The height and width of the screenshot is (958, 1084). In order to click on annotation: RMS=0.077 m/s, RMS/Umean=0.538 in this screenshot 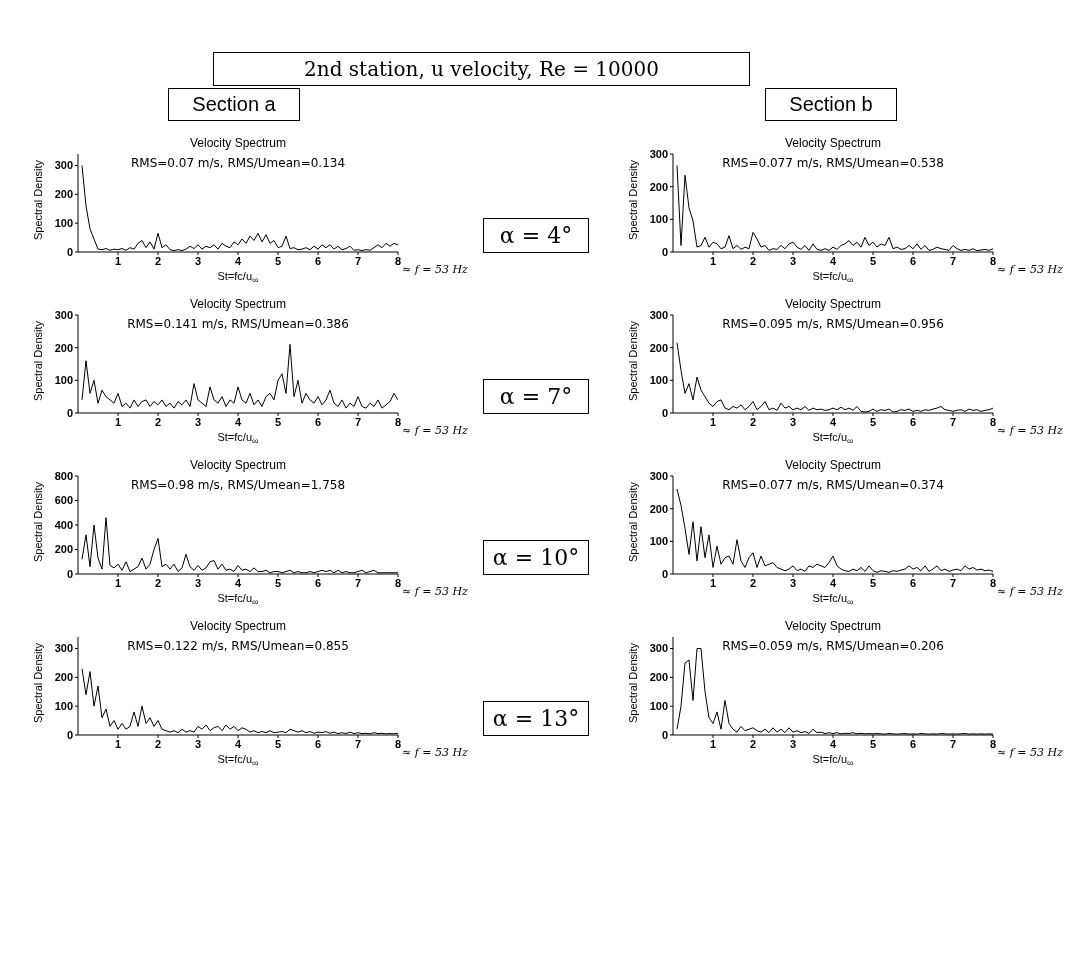, I will do `click(833, 163)`.